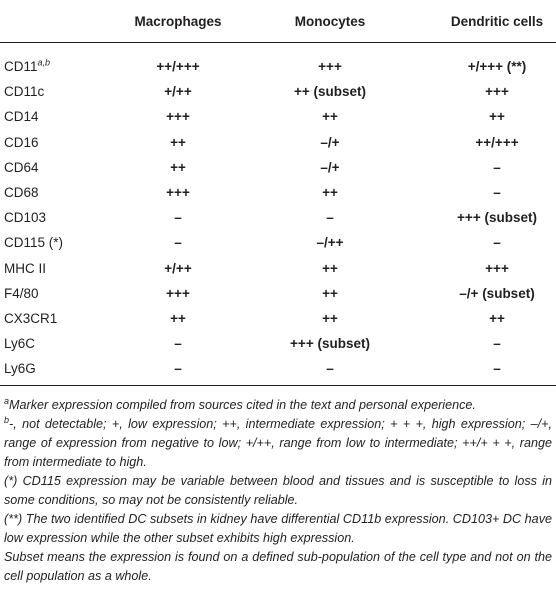  I want to click on row-label: CD68, so click(21, 193).